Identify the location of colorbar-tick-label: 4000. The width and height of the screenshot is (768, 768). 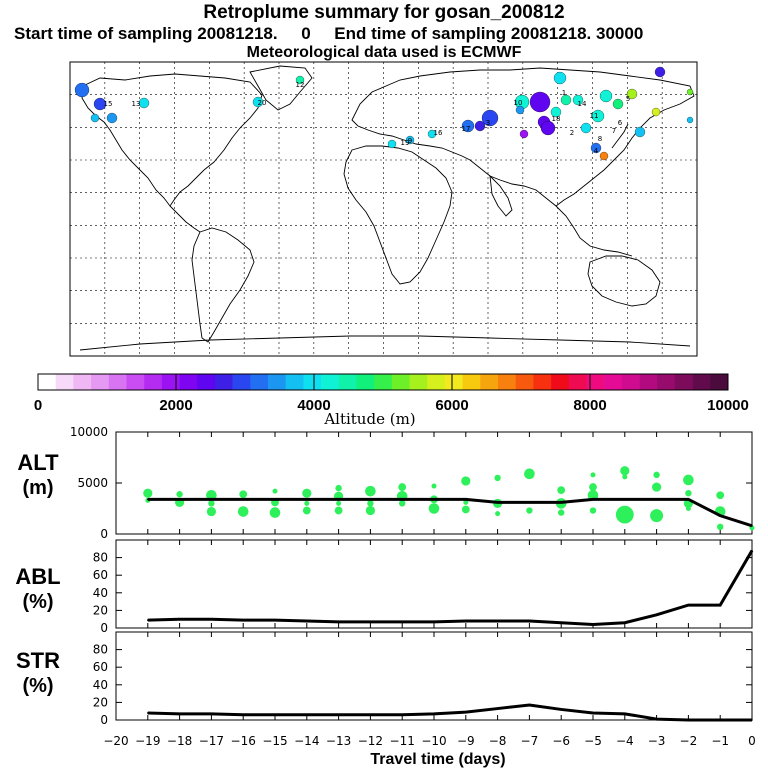
(313, 405).